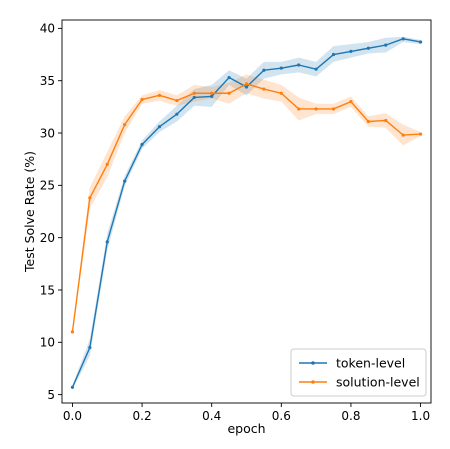  What do you see at coordinates (246, 413) in the screenshot?
I see `x-axis-ticks: 0.0 0.2 0.4 0.6 0.8 1.0` at bounding box center [246, 413].